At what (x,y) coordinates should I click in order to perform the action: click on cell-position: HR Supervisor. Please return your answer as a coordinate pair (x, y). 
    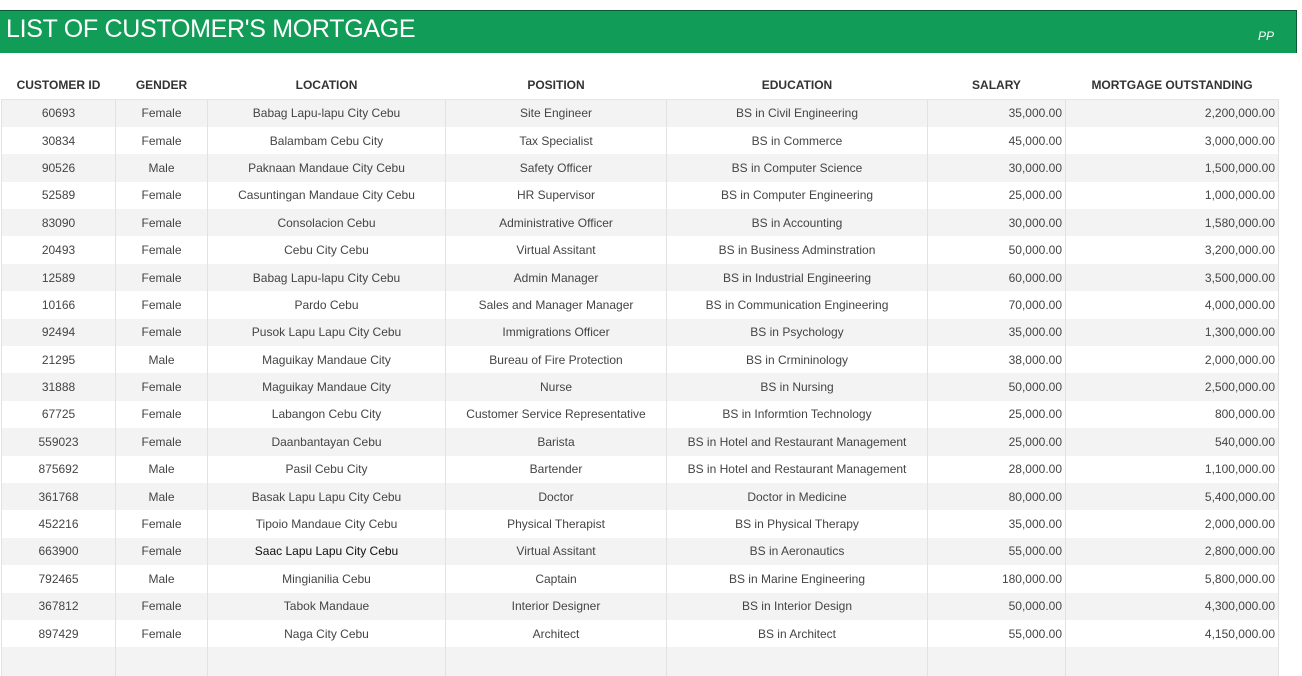
    Looking at the image, I should click on (556, 195).